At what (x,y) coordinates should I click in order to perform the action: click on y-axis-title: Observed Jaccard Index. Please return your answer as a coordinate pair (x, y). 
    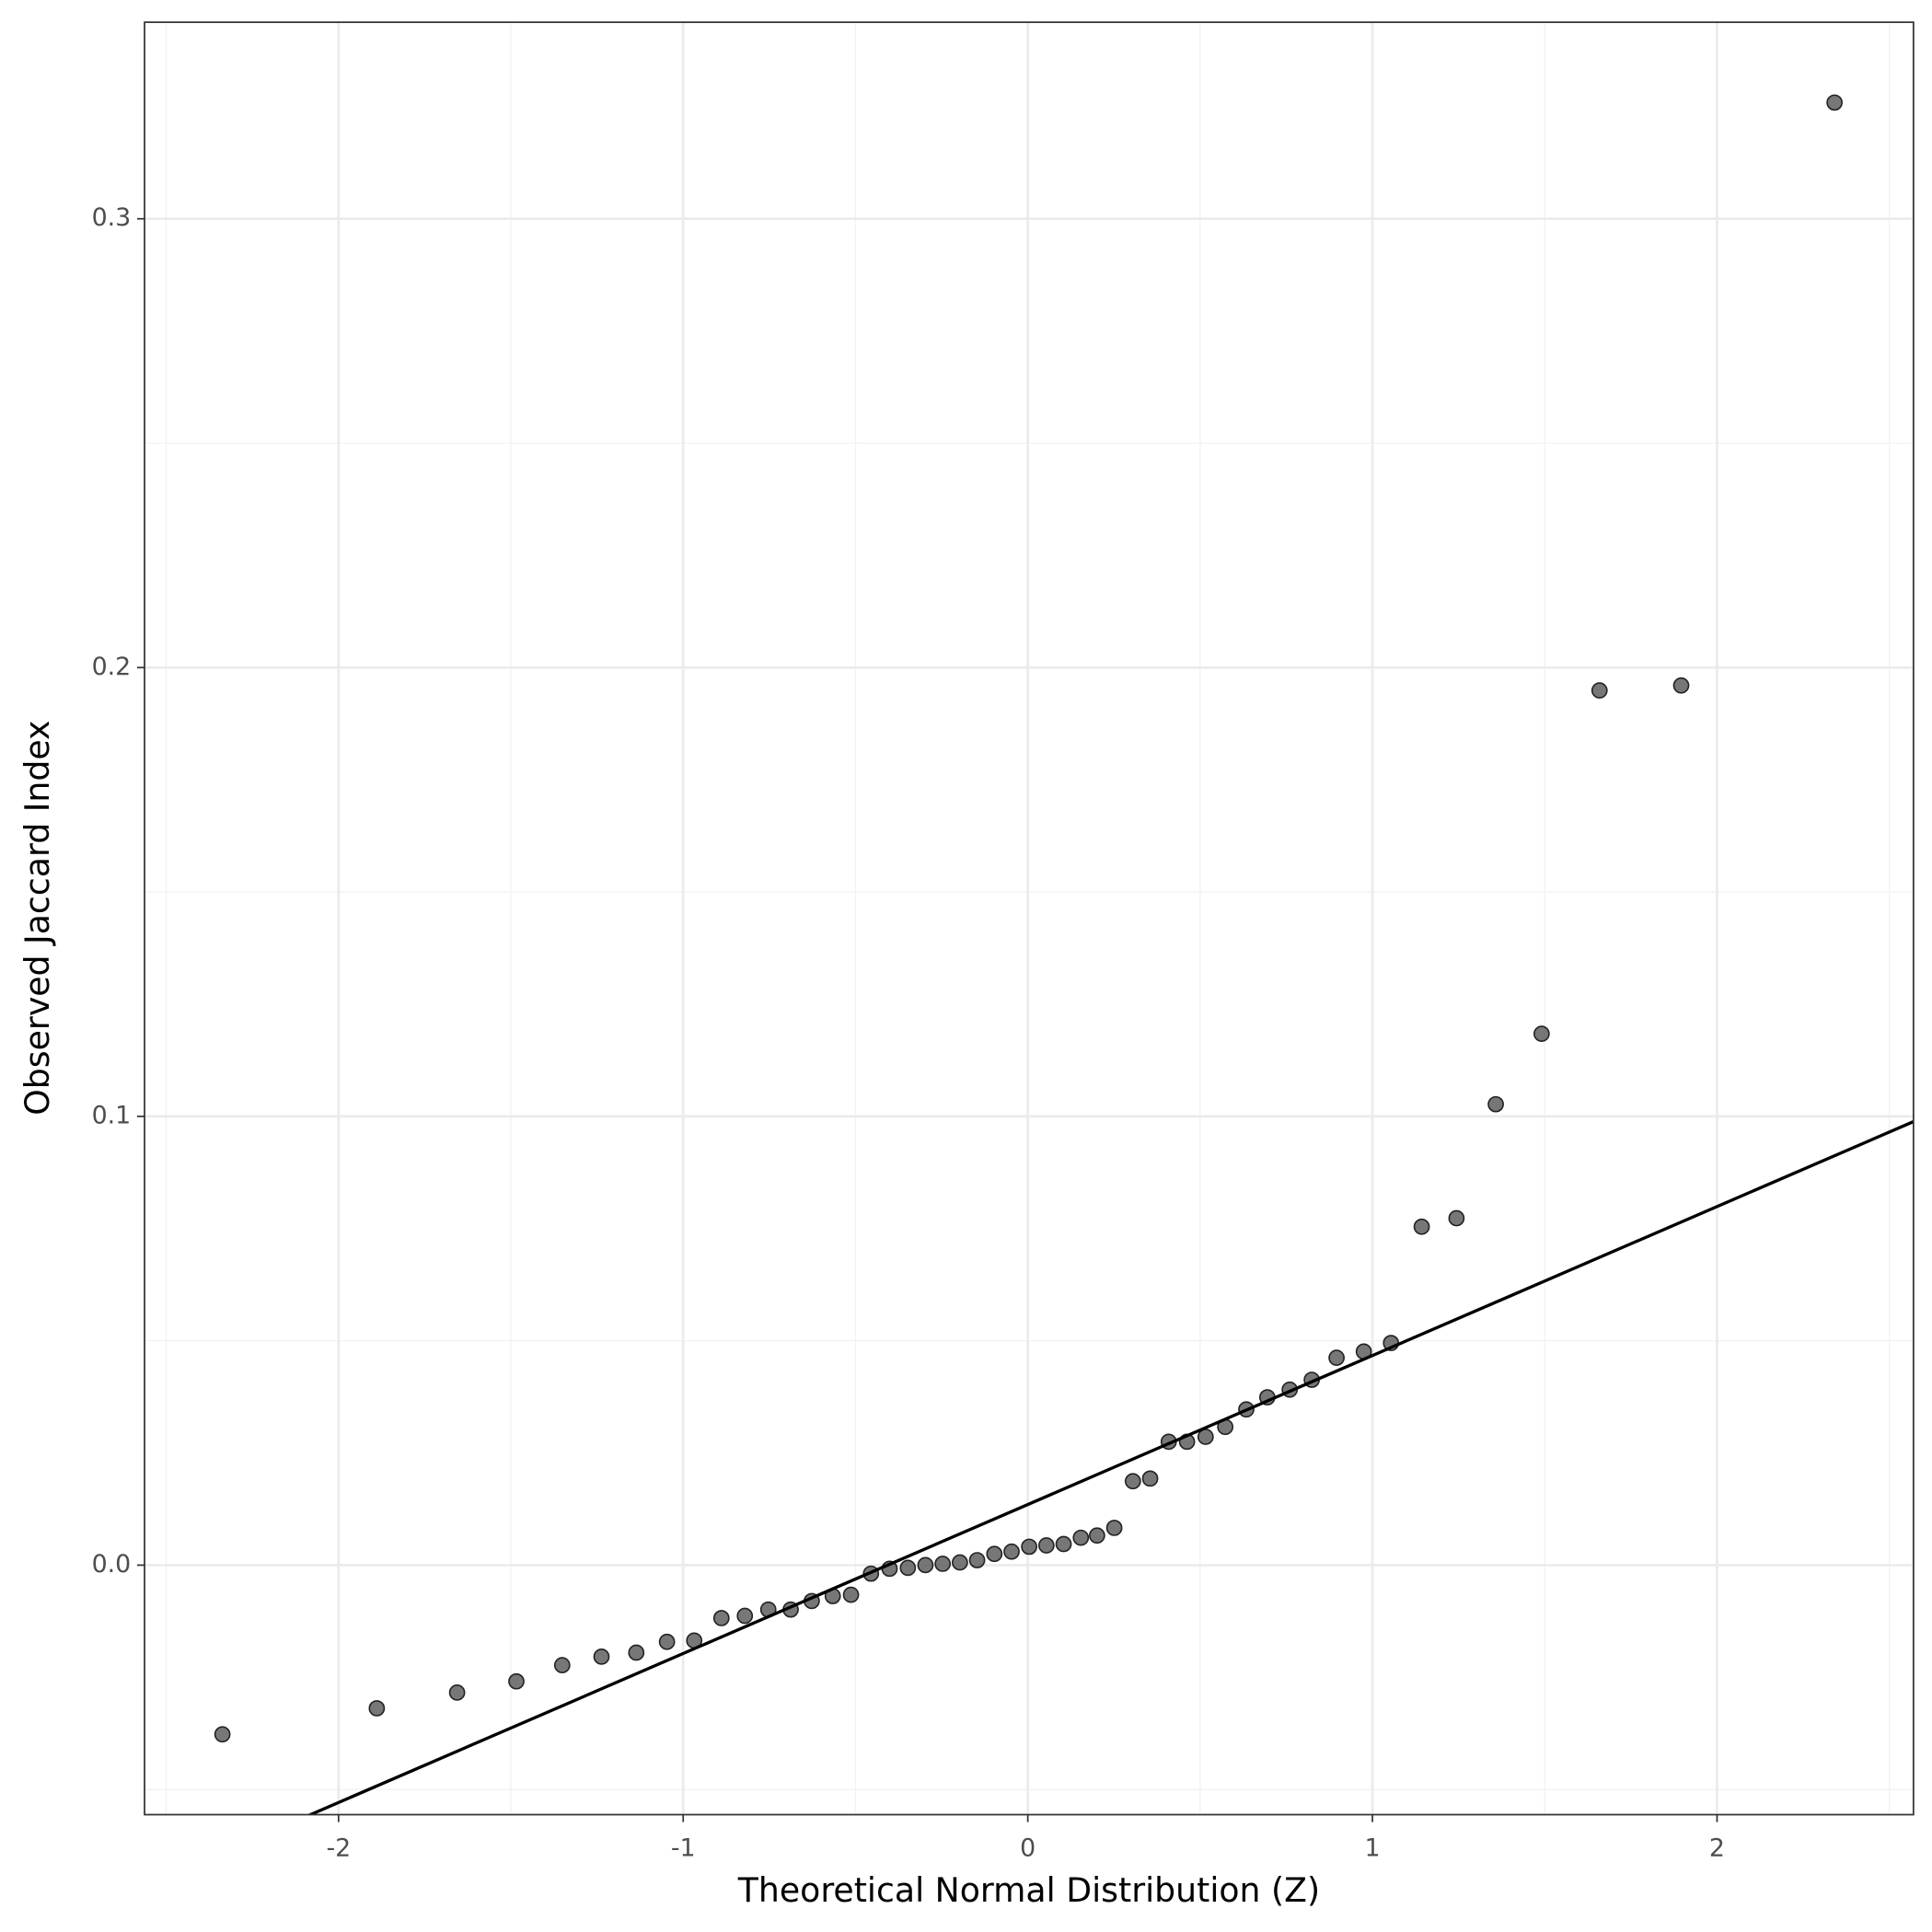
    Looking at the image, I should click on (37, 919).